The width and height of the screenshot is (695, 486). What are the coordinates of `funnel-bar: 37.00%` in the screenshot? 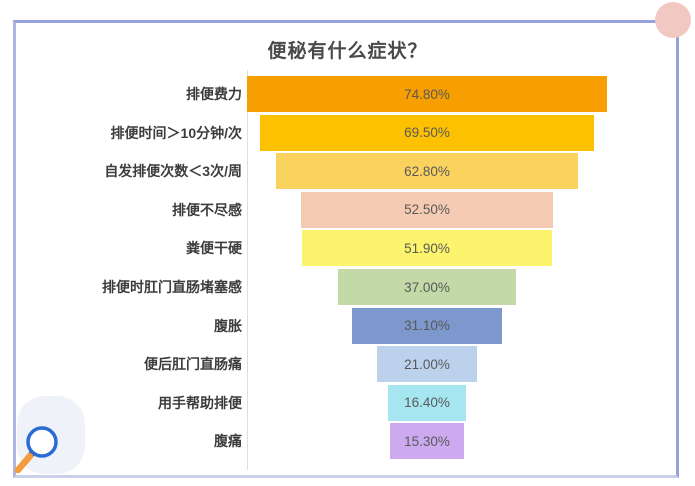 It's located at (427, 287).